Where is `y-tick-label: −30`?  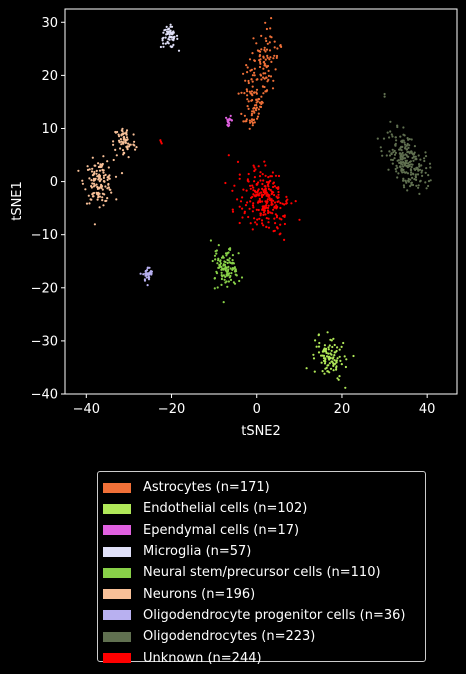 y-tick-label: −30 is located at coordinates (44, 341).